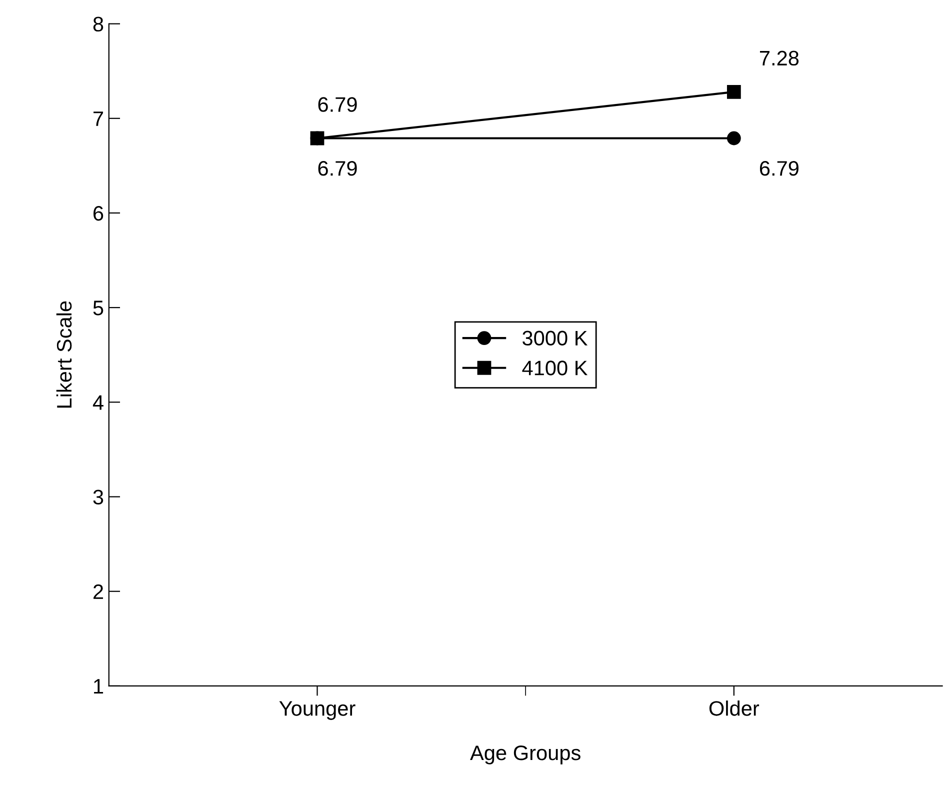 This screenshot has height=793, width=947. What do you see at coordinates (779, 58) in the screenshot?
I see `data-label: 7.28` at bounding box center [779, 58].